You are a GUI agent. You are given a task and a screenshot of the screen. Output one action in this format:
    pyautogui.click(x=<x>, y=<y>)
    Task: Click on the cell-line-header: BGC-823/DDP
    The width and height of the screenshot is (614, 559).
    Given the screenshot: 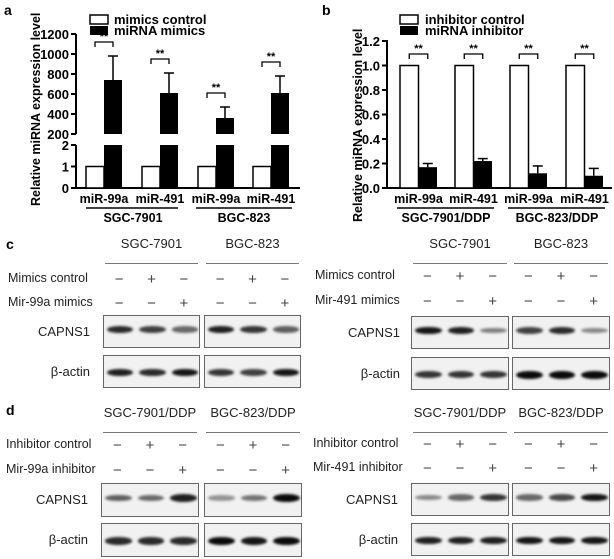 What is the action you would take?
    pyautogui.click(x=561, y=412)
    